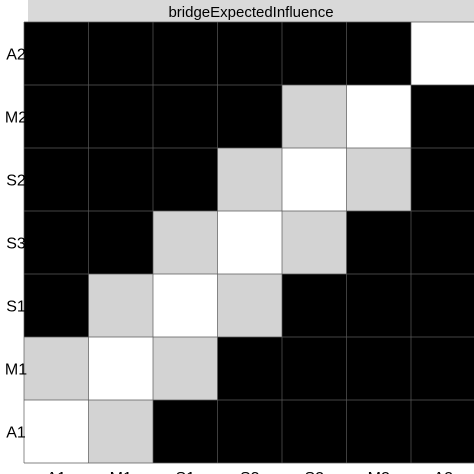 The image size is (474, 474). I want to click on heatmap-cell-S2-S2, so click(314, 179).